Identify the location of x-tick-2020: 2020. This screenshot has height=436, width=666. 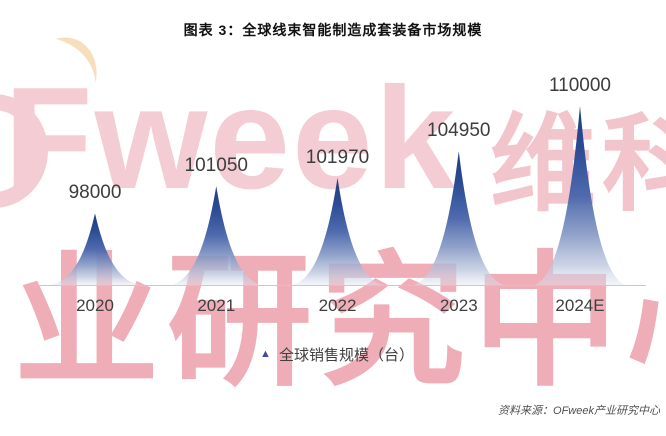
(95, 305).